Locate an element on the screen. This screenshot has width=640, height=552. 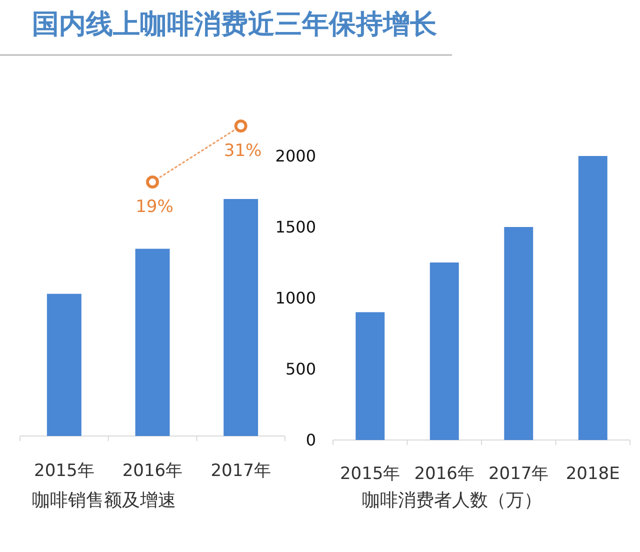
y-tick-label: 2000 is located at coordinates (295, 156).